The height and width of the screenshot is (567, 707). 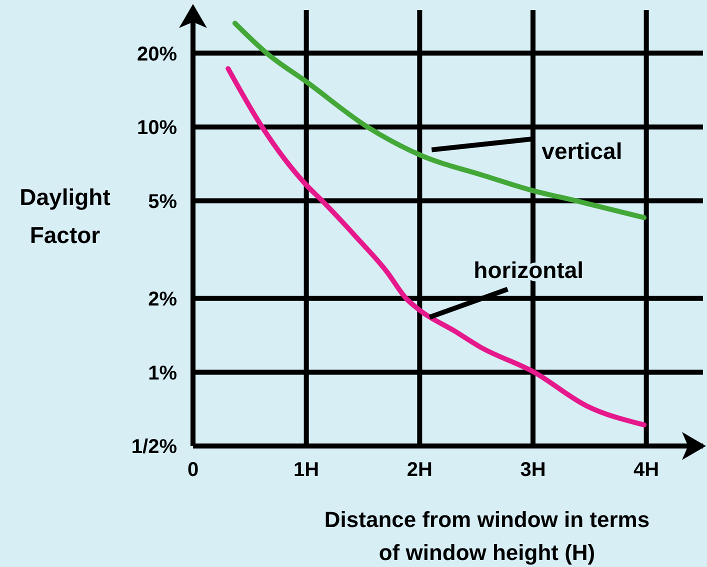 What do you see at coordinates (419, 470) in the screenshot?
I see `x-tick-label: 2H` at bounding box center [419, 470].